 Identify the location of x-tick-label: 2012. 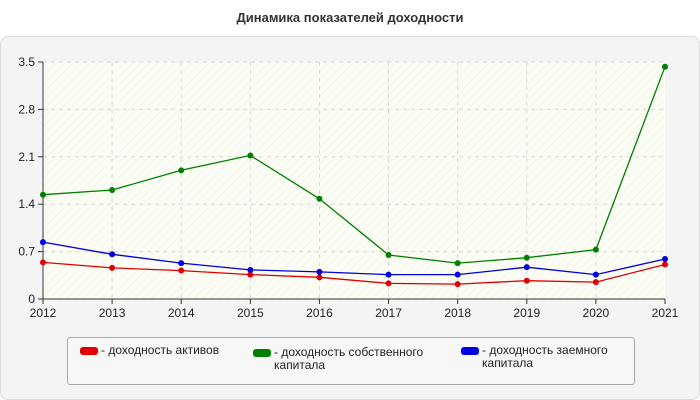
(43, 313).